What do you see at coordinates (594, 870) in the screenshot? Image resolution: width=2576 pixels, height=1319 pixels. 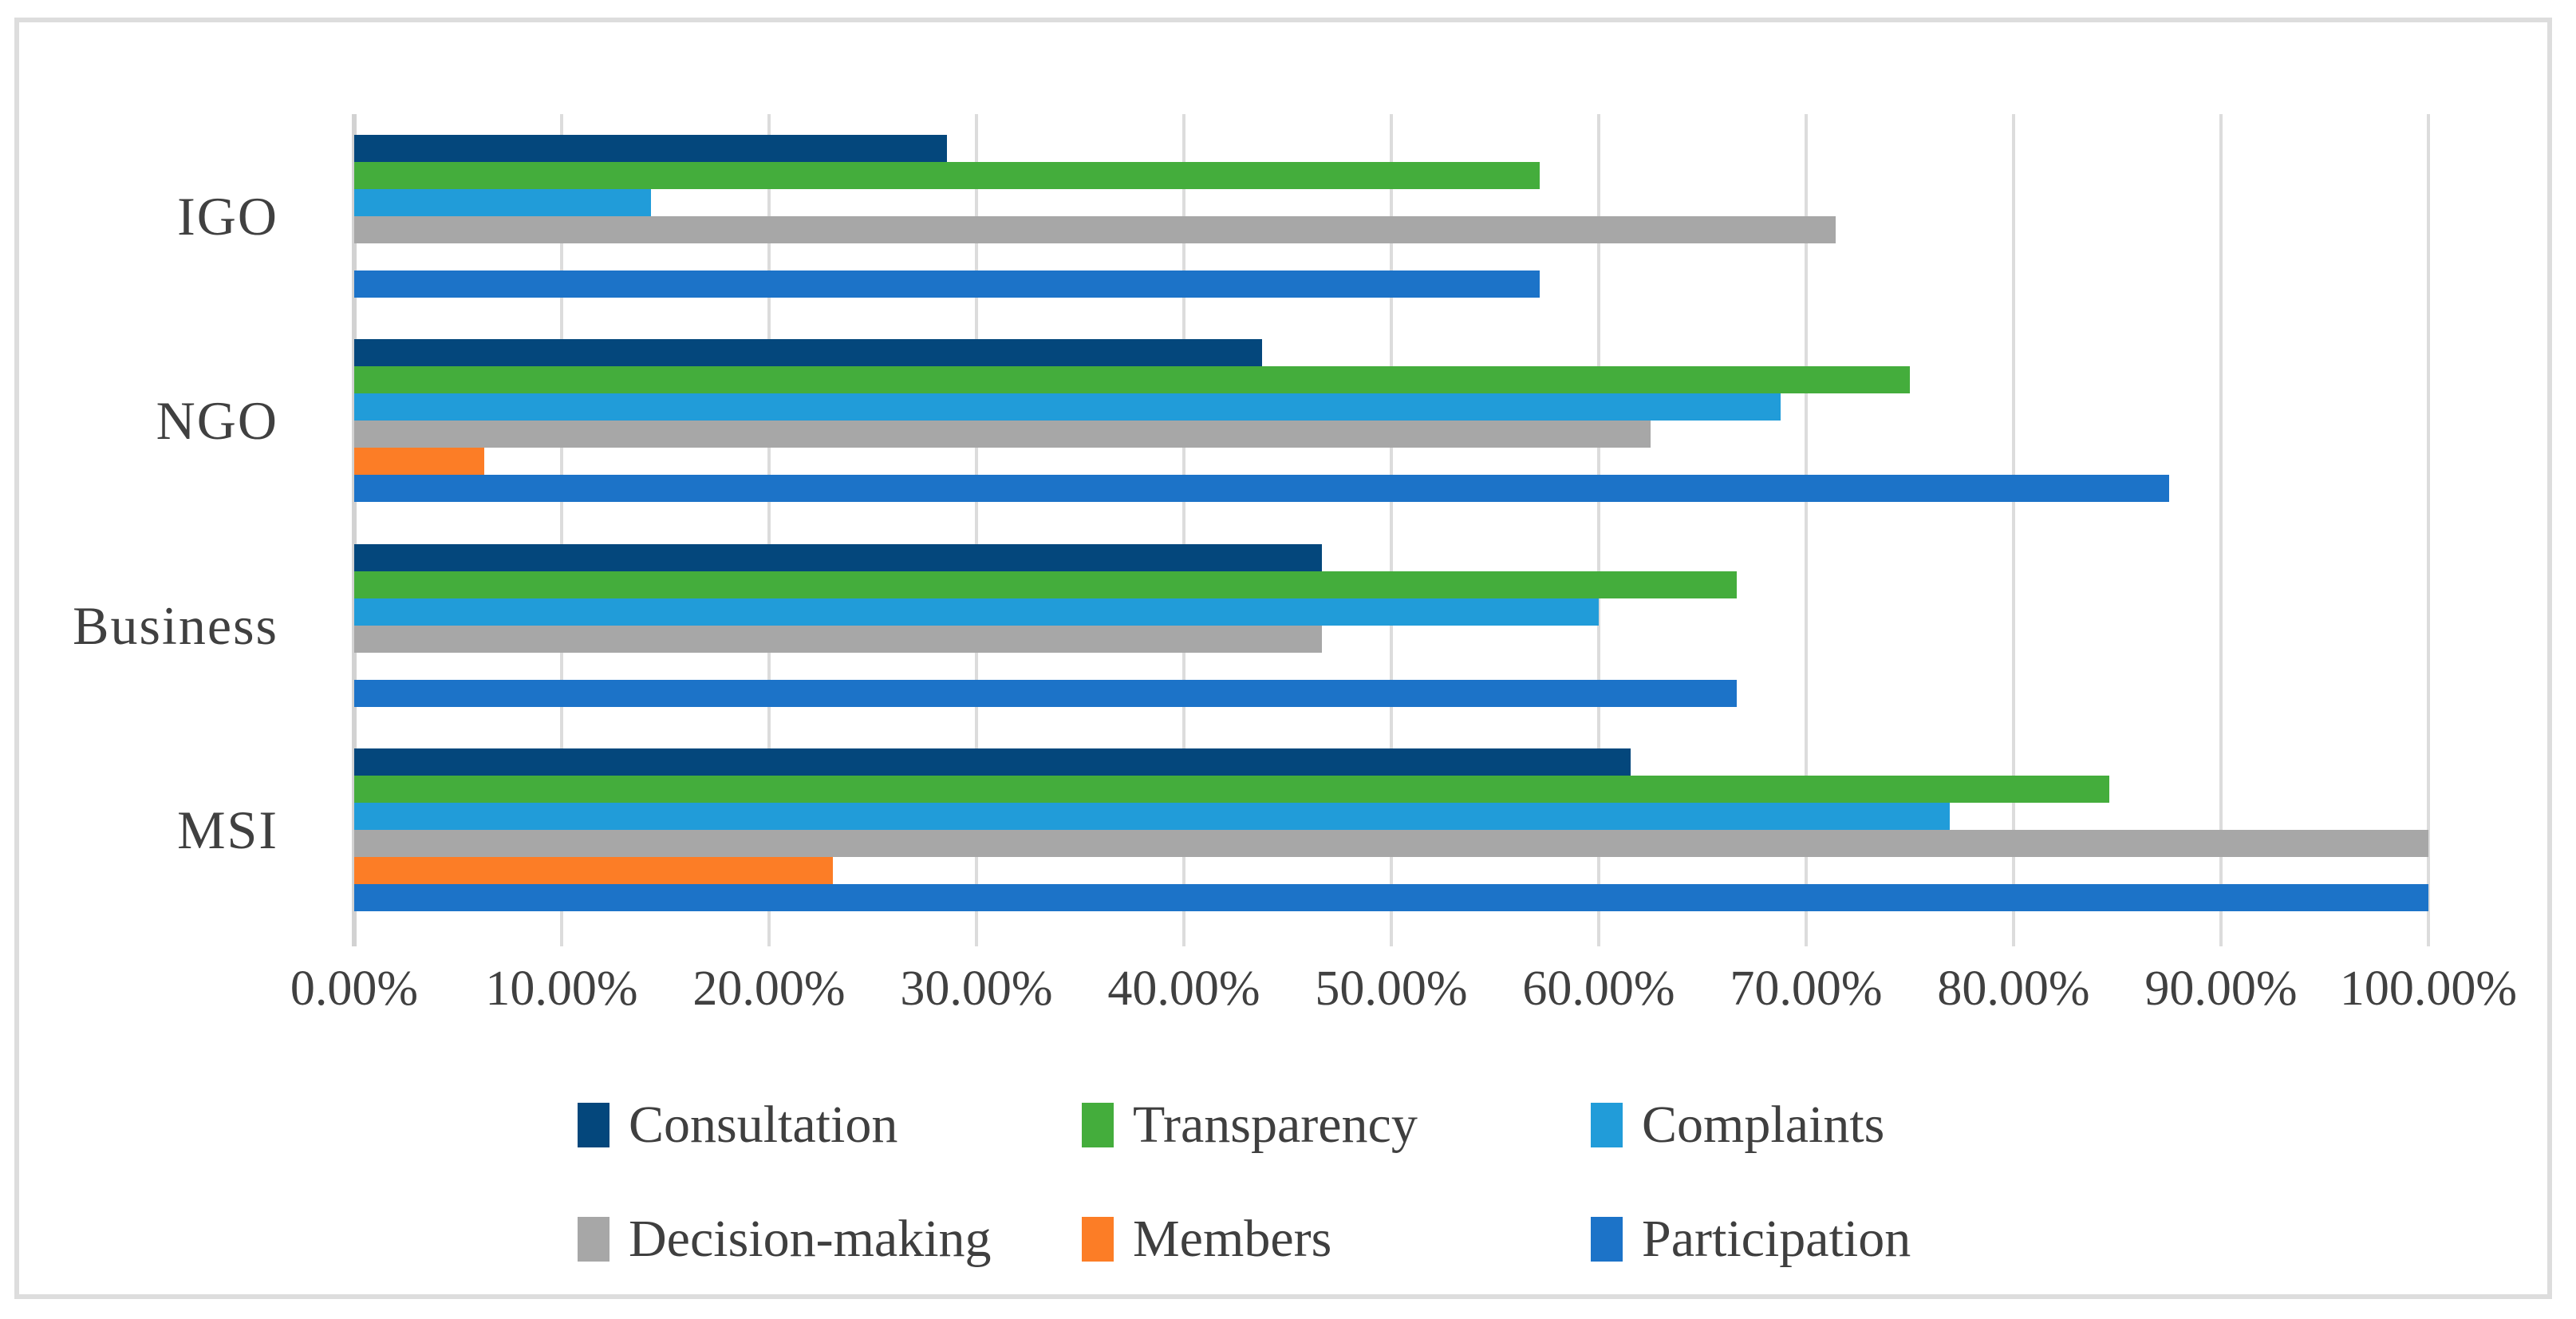 I see `bar-msi-members` at bounding box center [594, 870].